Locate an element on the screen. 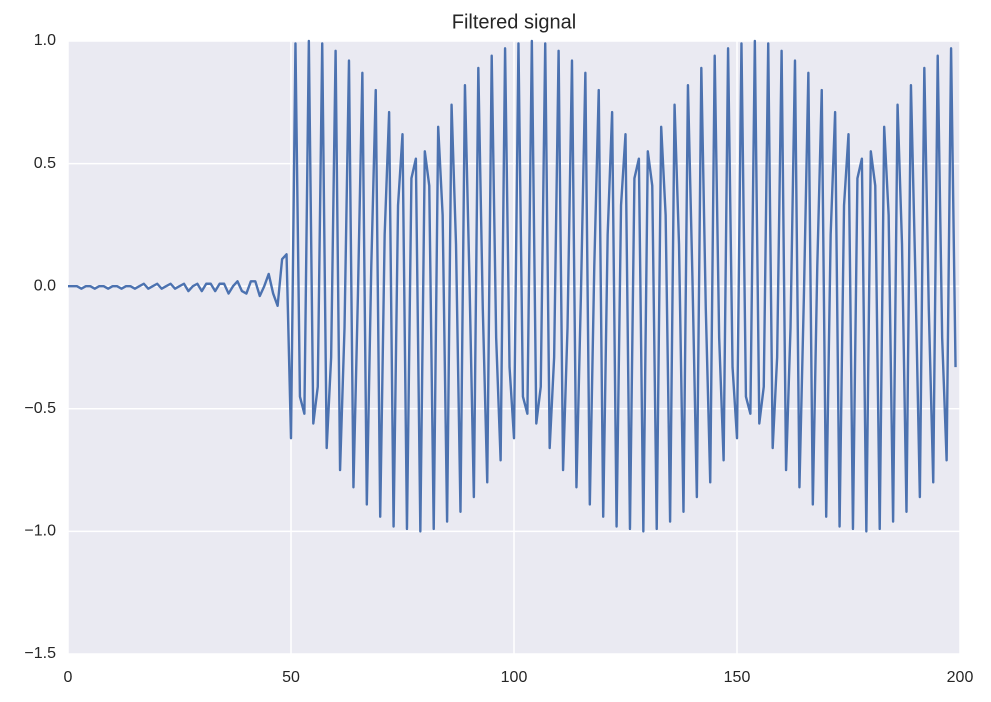 This screenshot has width=991, height=702. x-tick-label: 200 is located at coordinates (960, 677).